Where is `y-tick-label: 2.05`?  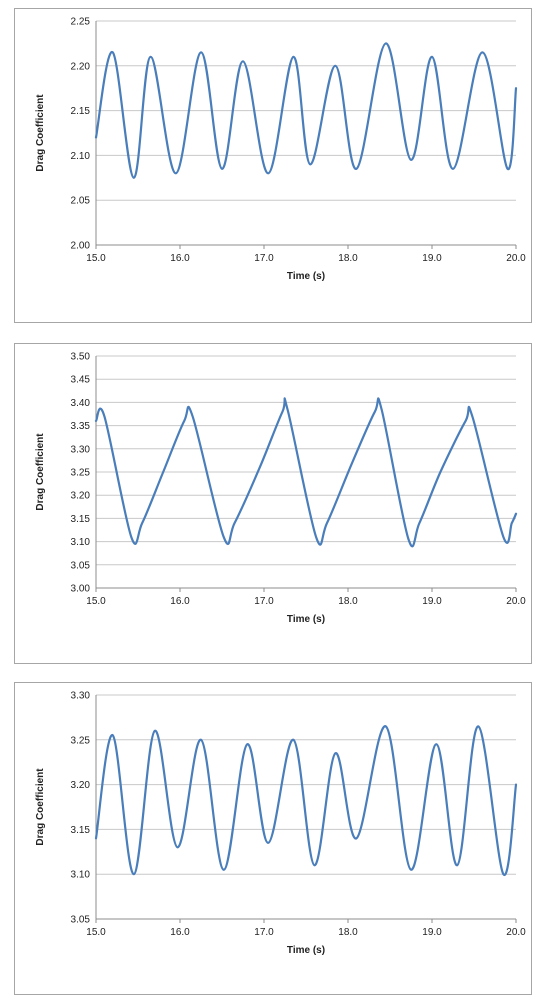 y-tick-label: 2.05 is located at coordinates (81, 201).